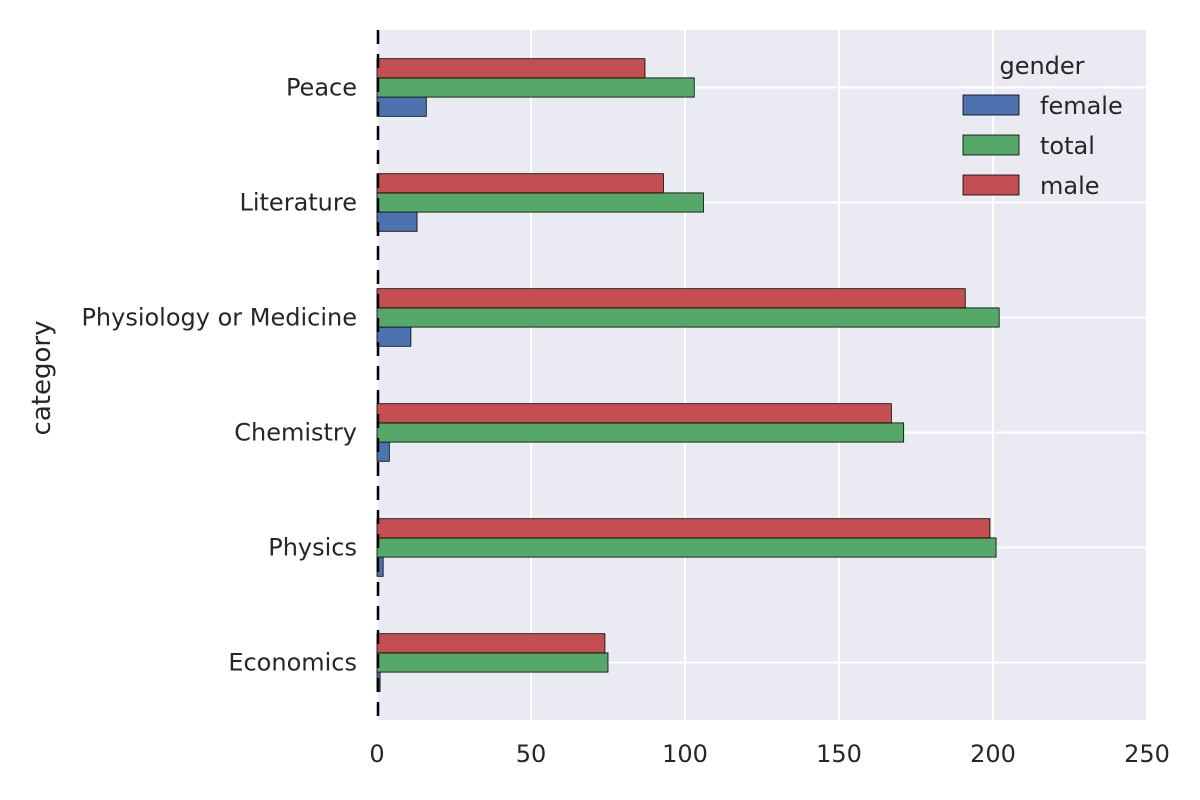 Image resolution: width=1200 pixels, height=800 pixels. What do you see at coordinates (397, 221) in the screenshot?
I see `bar-female-literature` at bounding box center [397, 221].